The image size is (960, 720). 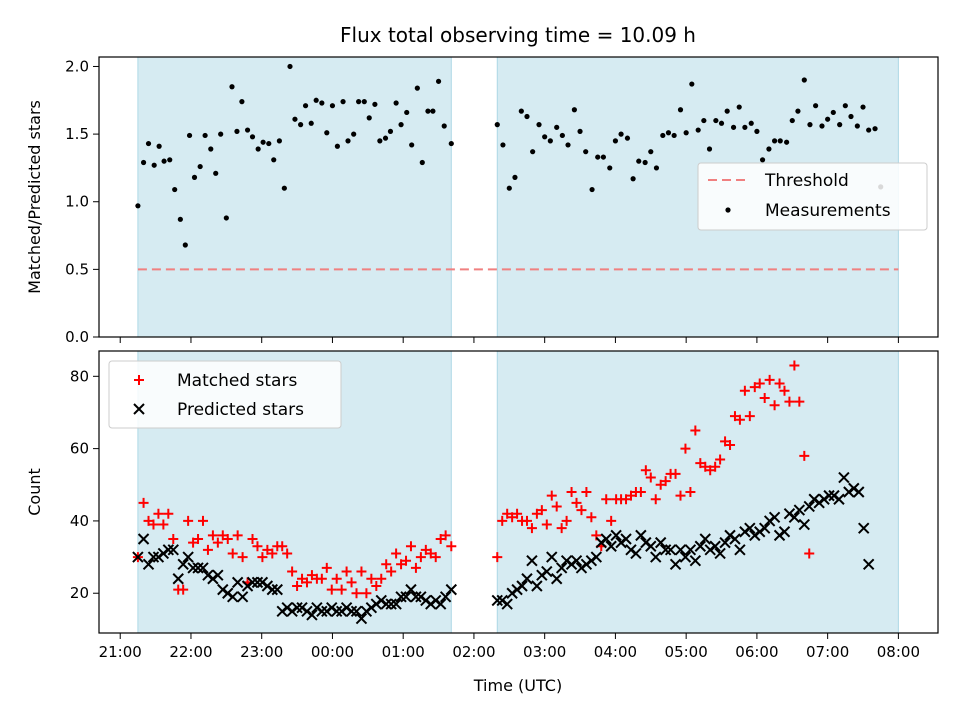 I want to click on x-axis-label: Time (UTC), so click(x=517, y=685).